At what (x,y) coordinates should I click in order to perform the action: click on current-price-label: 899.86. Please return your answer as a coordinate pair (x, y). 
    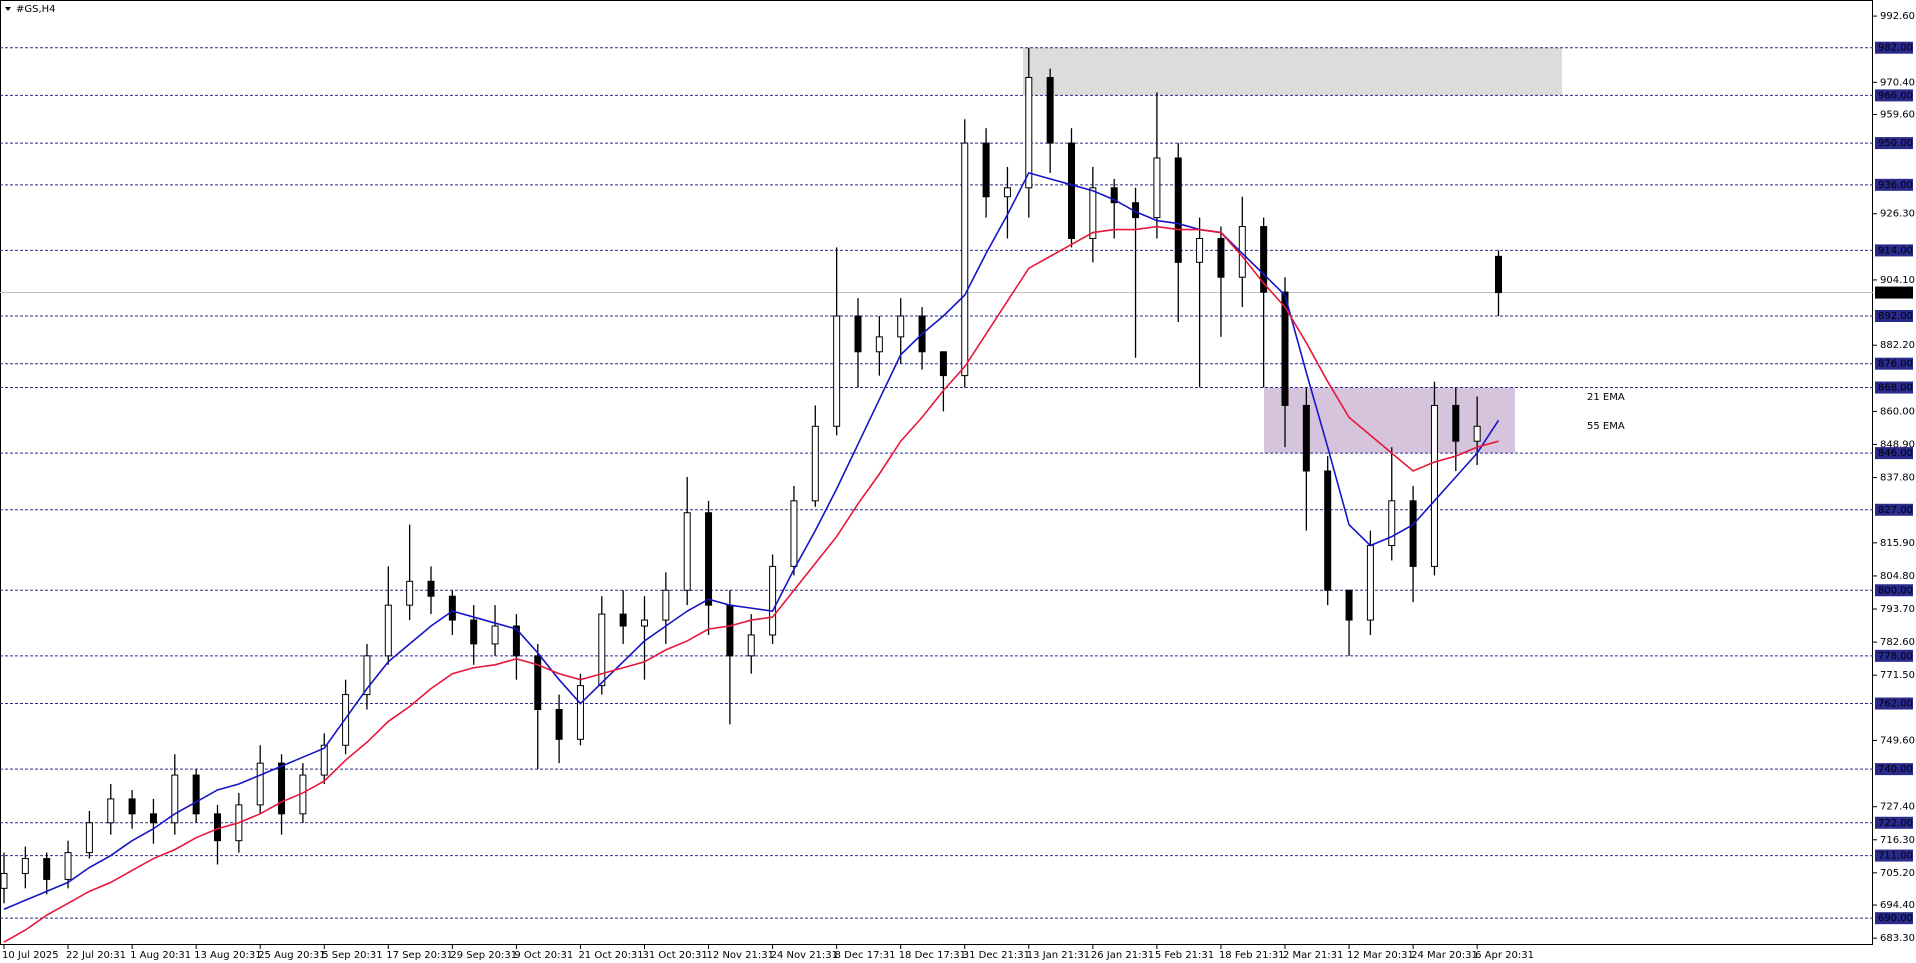
    Looking at the image, I should click on (1895, 293).